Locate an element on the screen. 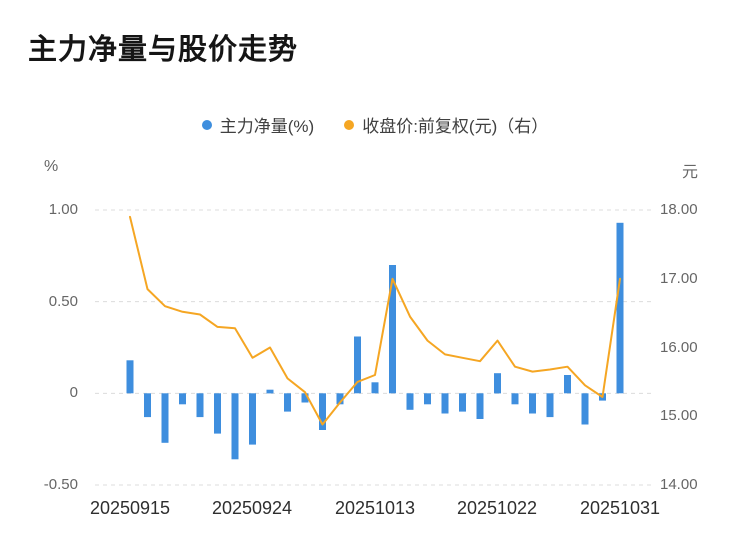 Image resolution: width=750 pixels, height=558 pixels. right-axis-unit: 元 is located at coordinates (690, 172).